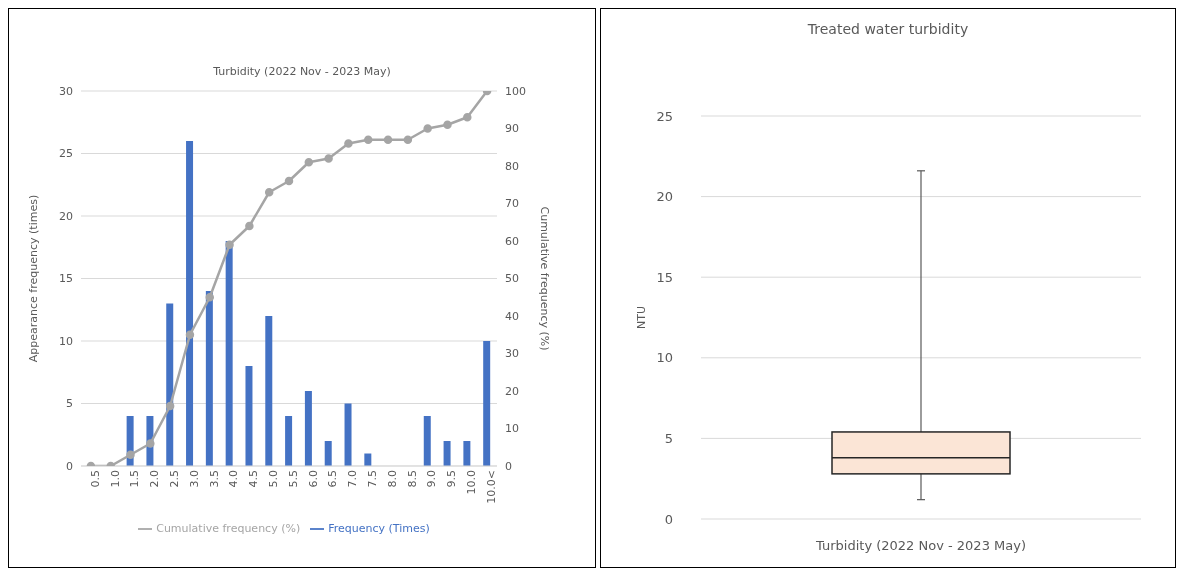  What do you see at coordinates (353, 479) in the screenshot?
I see `x-tick-label: 7.0` at bounding box center [353, 479].